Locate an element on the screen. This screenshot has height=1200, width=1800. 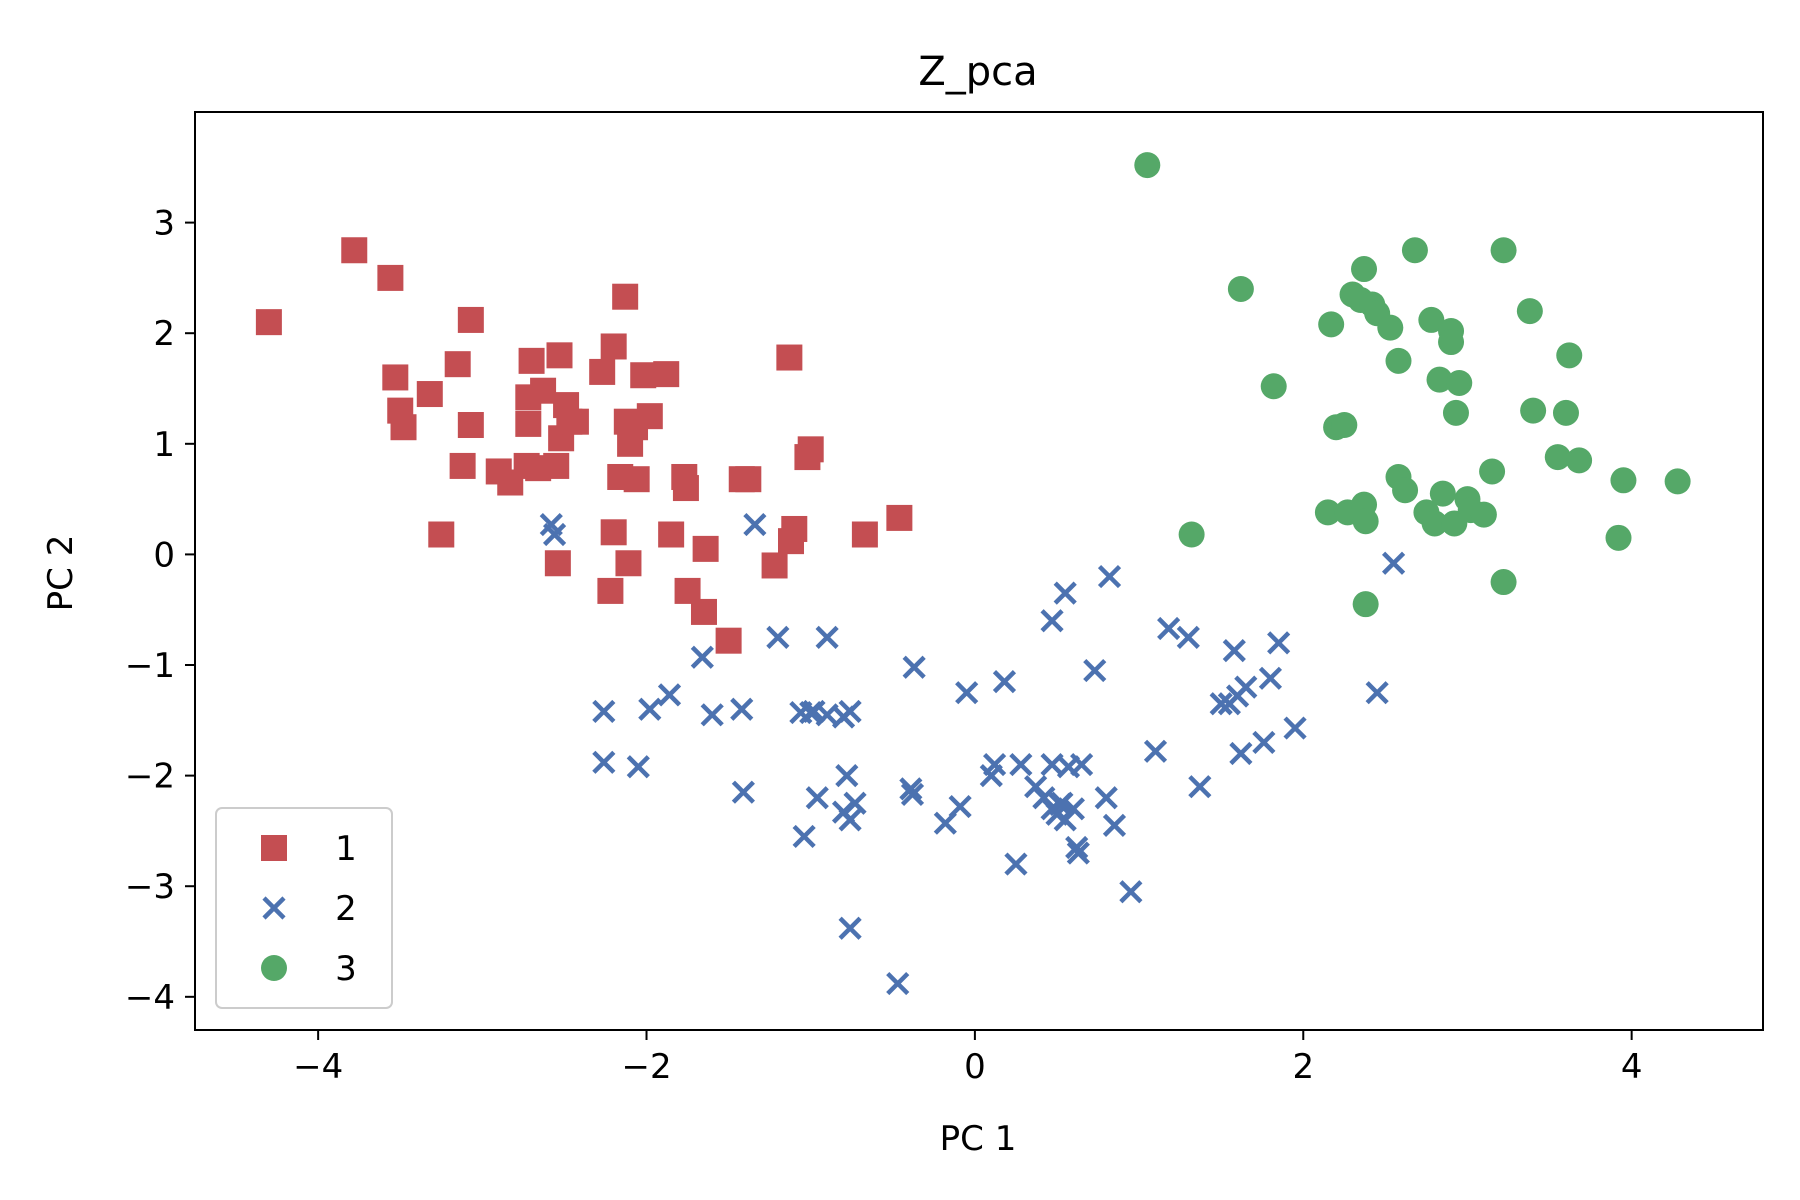
y-tick-label: −3 is located at coordinates (150, 887).